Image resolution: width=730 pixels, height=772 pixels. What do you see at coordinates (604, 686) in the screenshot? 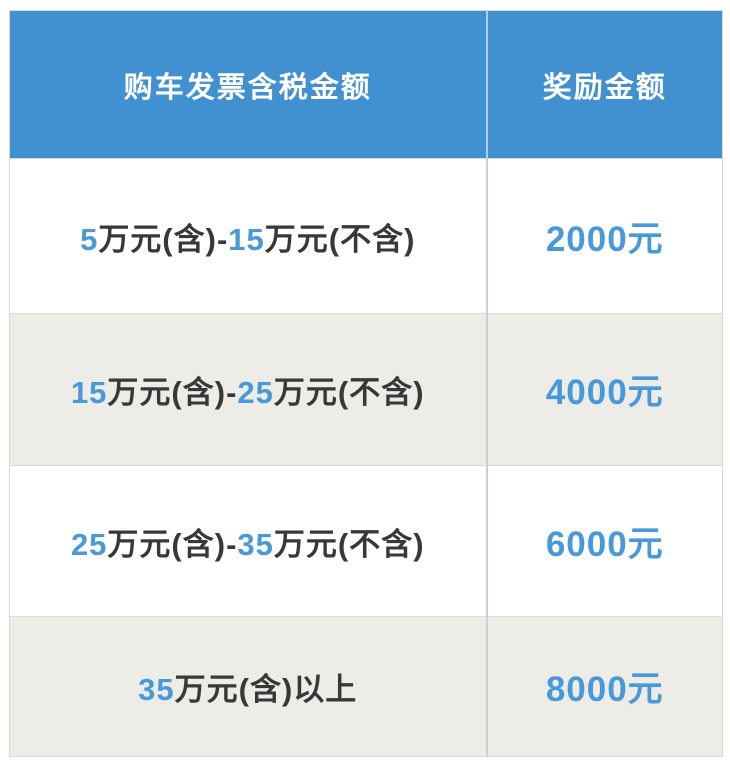
I see `reward-amount-cell: 8000元` at bounding box center [604, 686].